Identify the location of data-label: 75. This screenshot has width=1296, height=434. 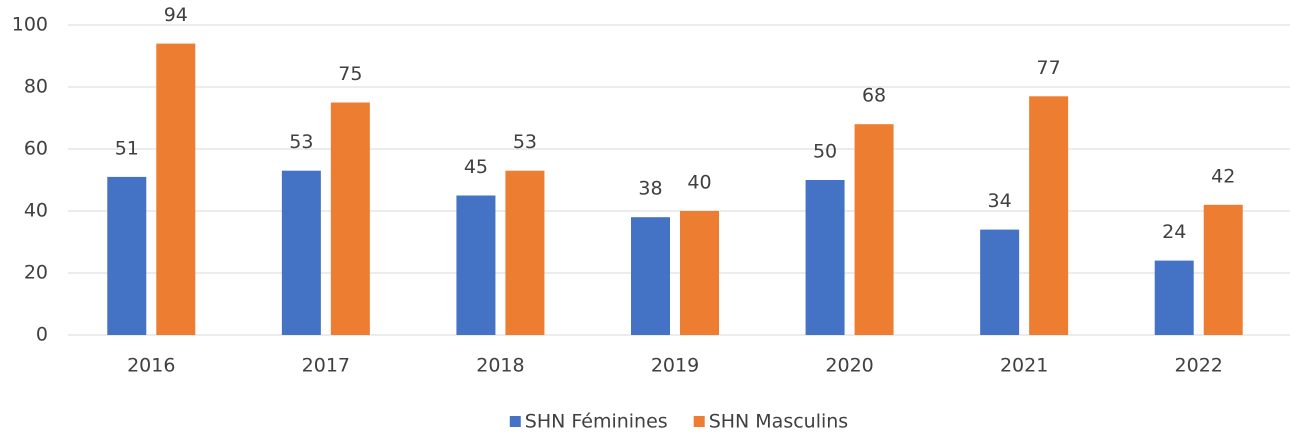
(350, 74).